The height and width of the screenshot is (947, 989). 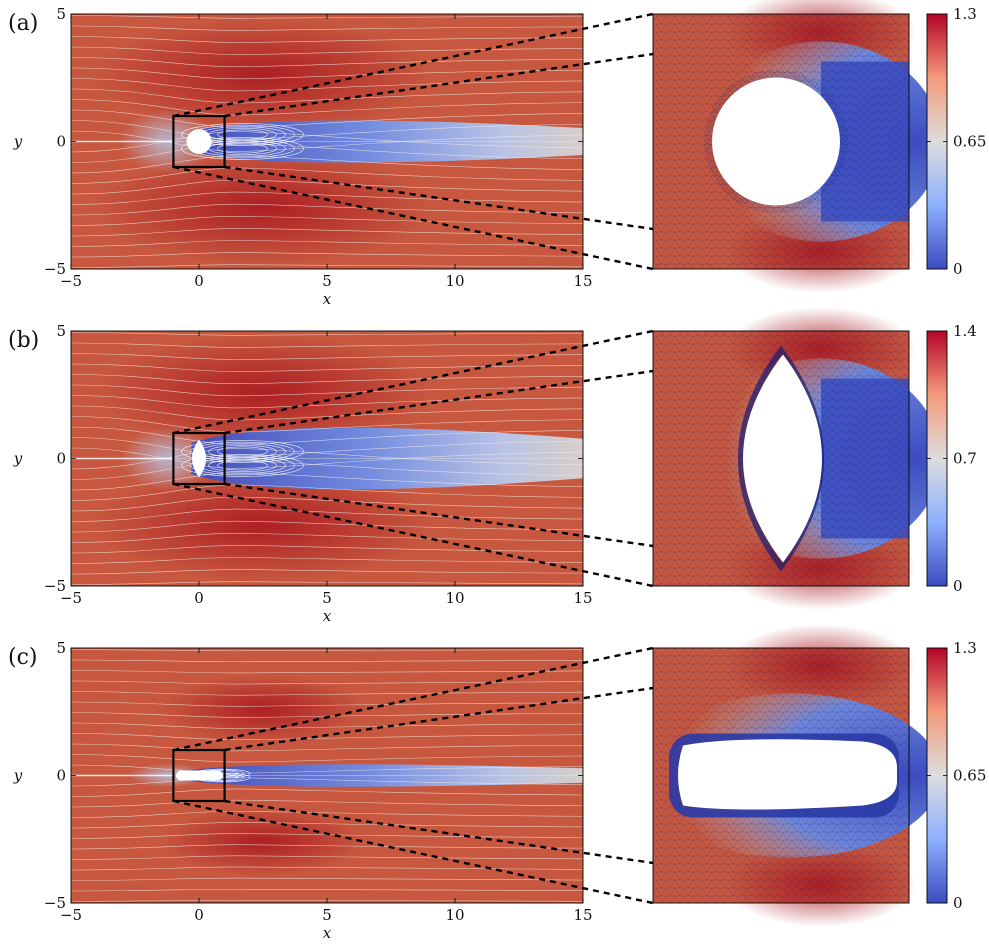 I want to click on body-elongated-zoom, so click(x=787, y=774).